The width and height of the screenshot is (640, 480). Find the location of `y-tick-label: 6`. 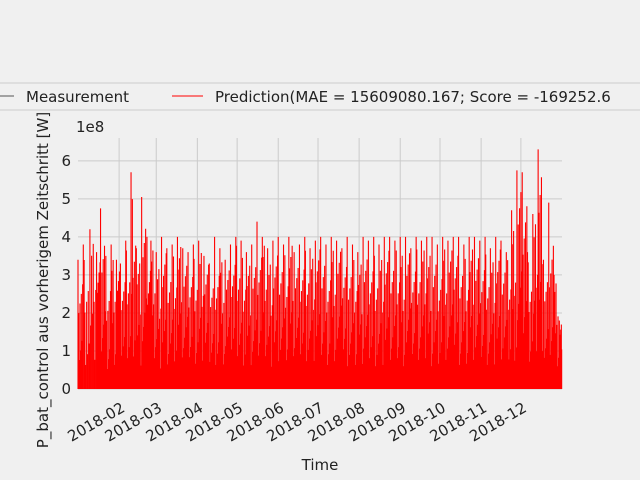

y-tick-label: 6 is located at coordinates (66, 161).